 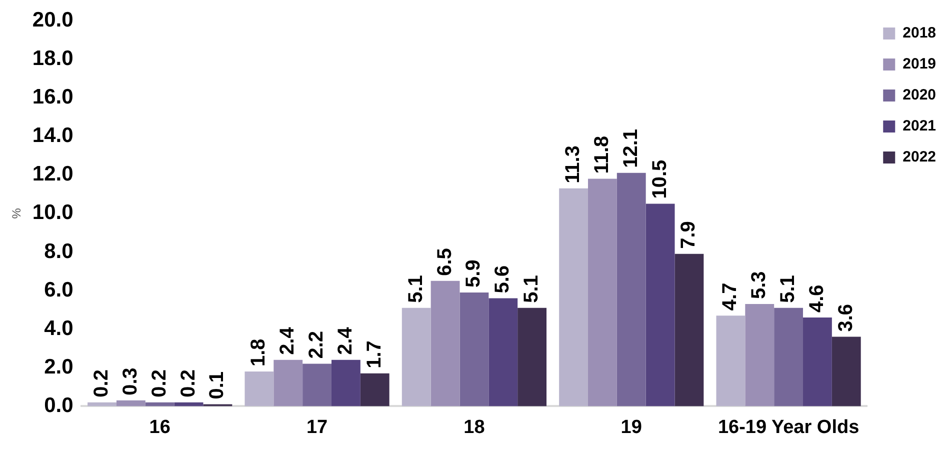 I want to click on y-tick-label: 14.0, so click(x=53, y=136).